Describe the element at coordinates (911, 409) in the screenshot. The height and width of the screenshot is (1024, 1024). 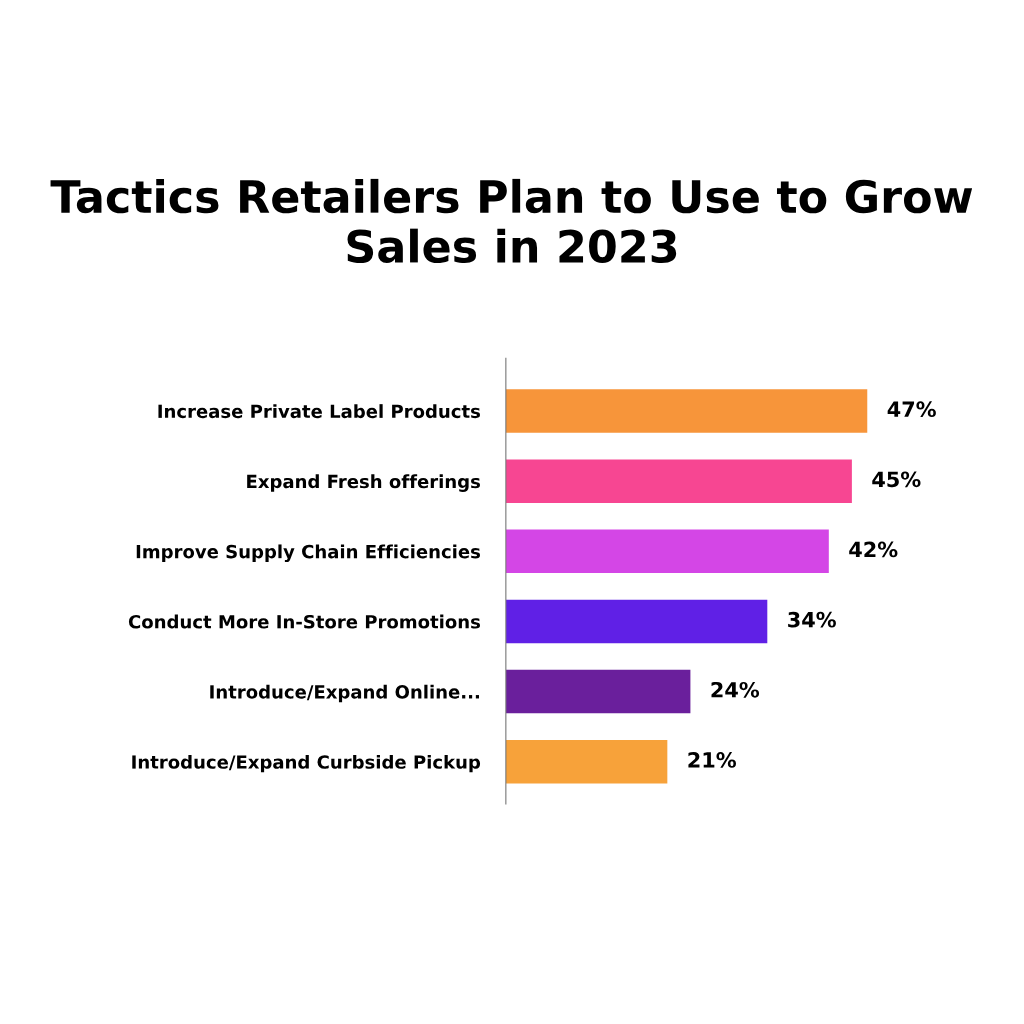
I see `data-label: 47%` at that location.